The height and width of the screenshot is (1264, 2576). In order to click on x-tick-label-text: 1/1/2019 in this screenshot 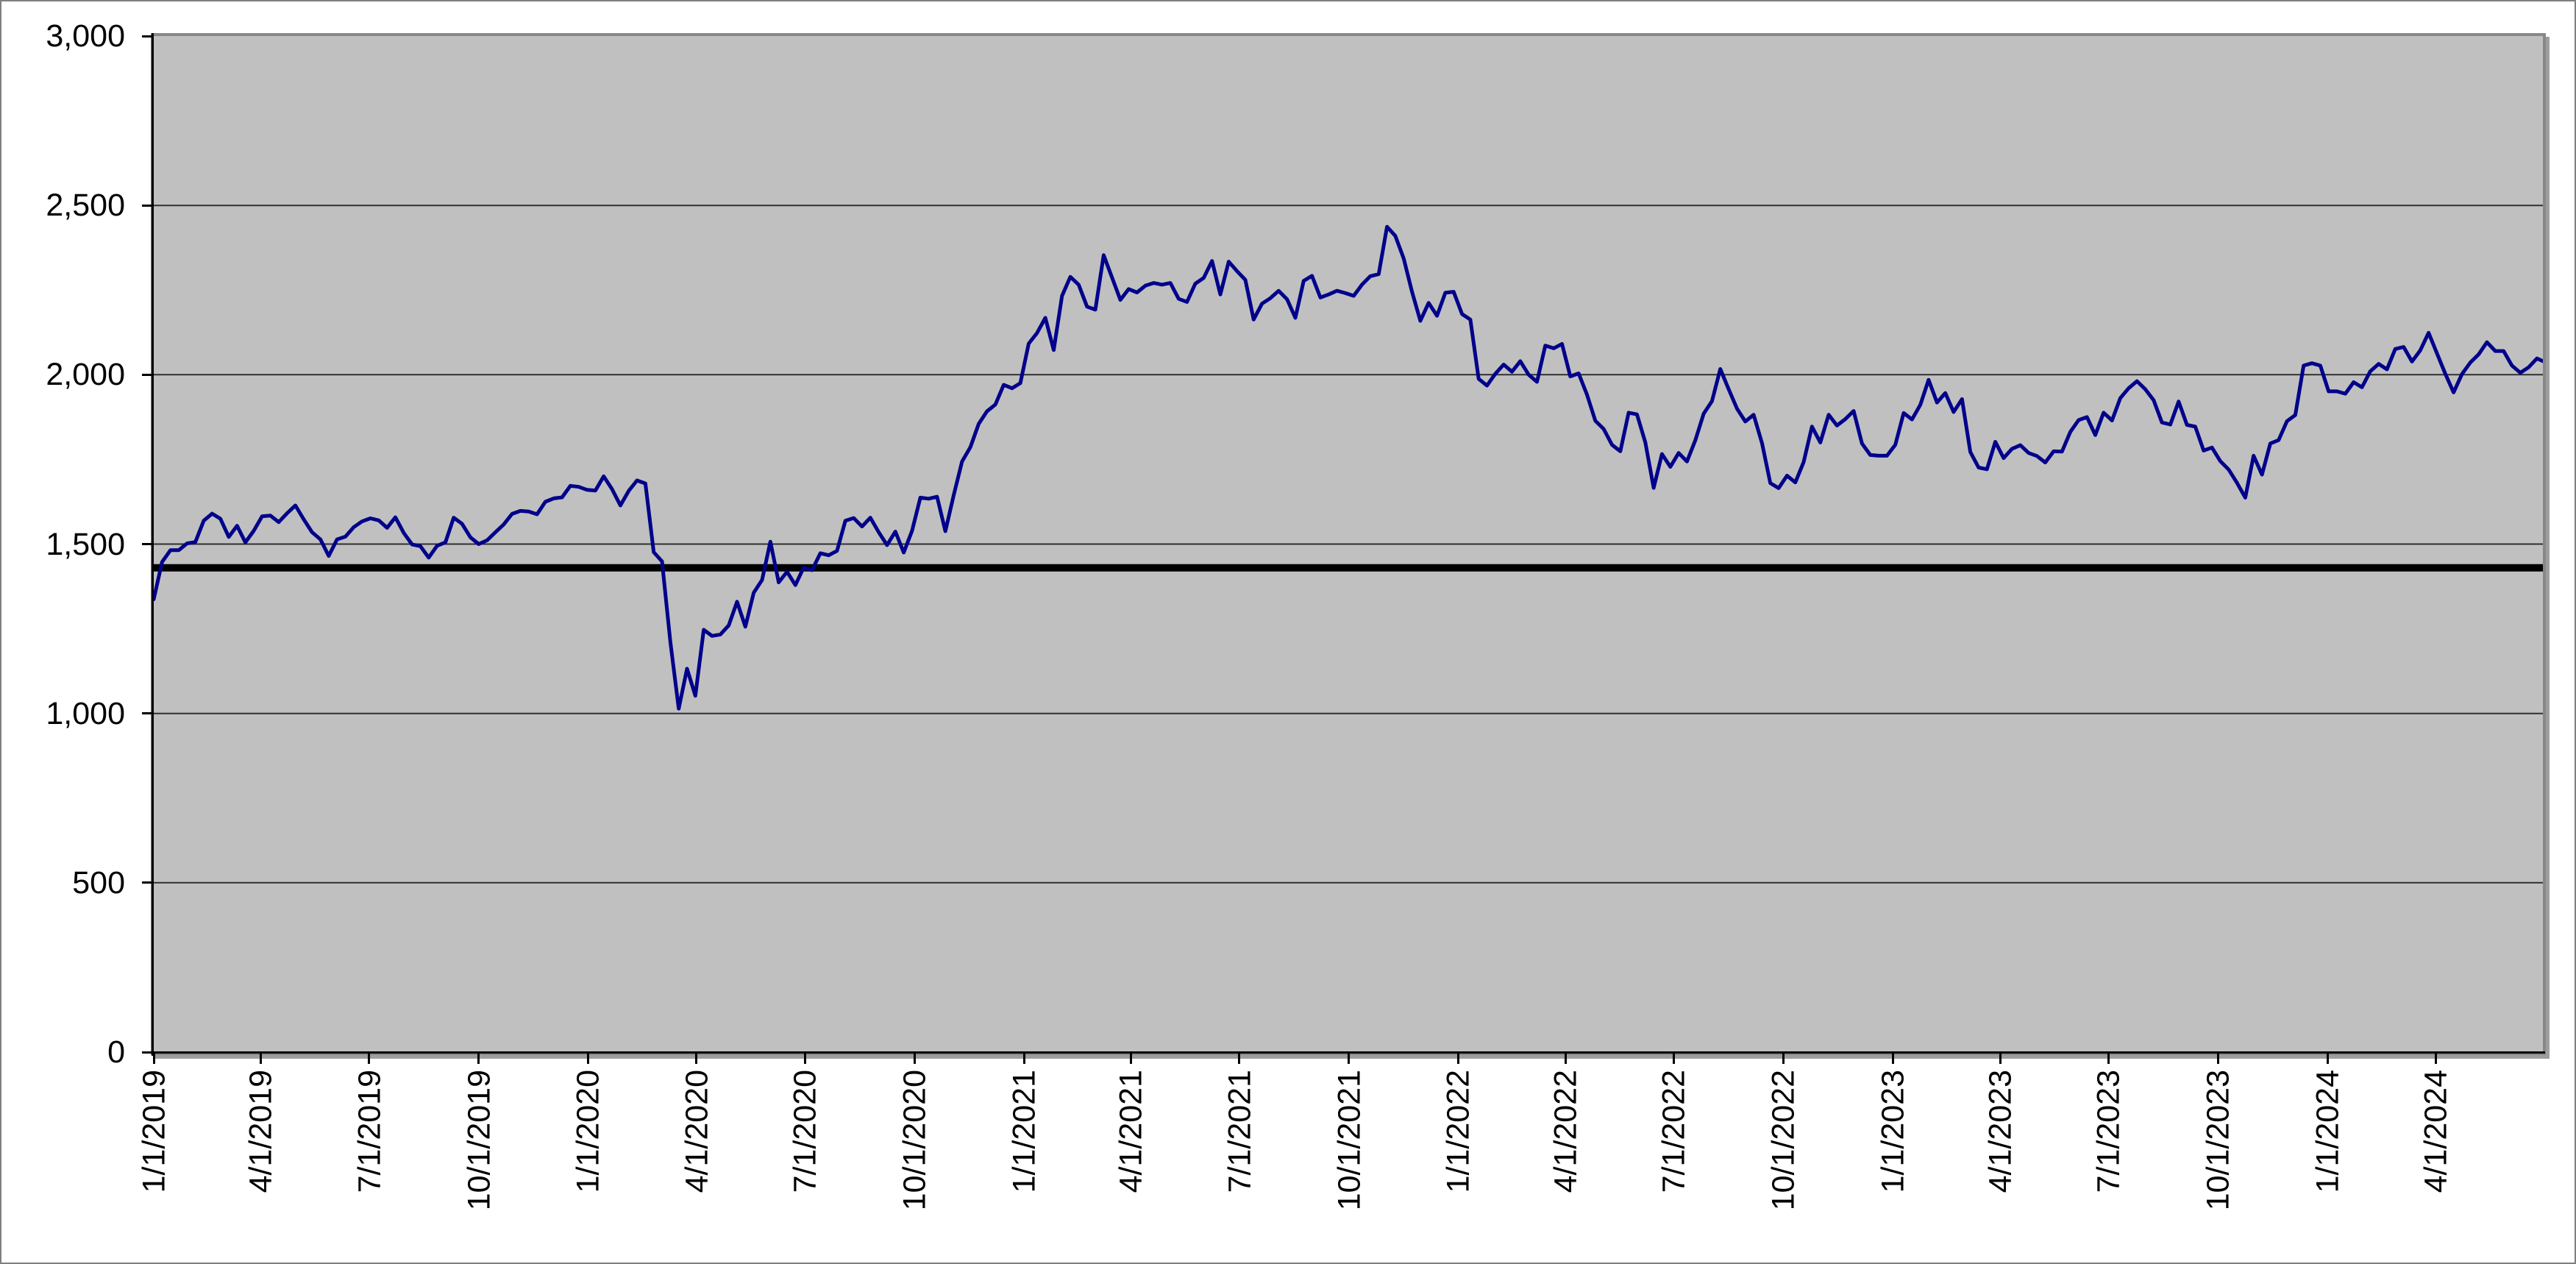, I will do `click(153, 1131)`.